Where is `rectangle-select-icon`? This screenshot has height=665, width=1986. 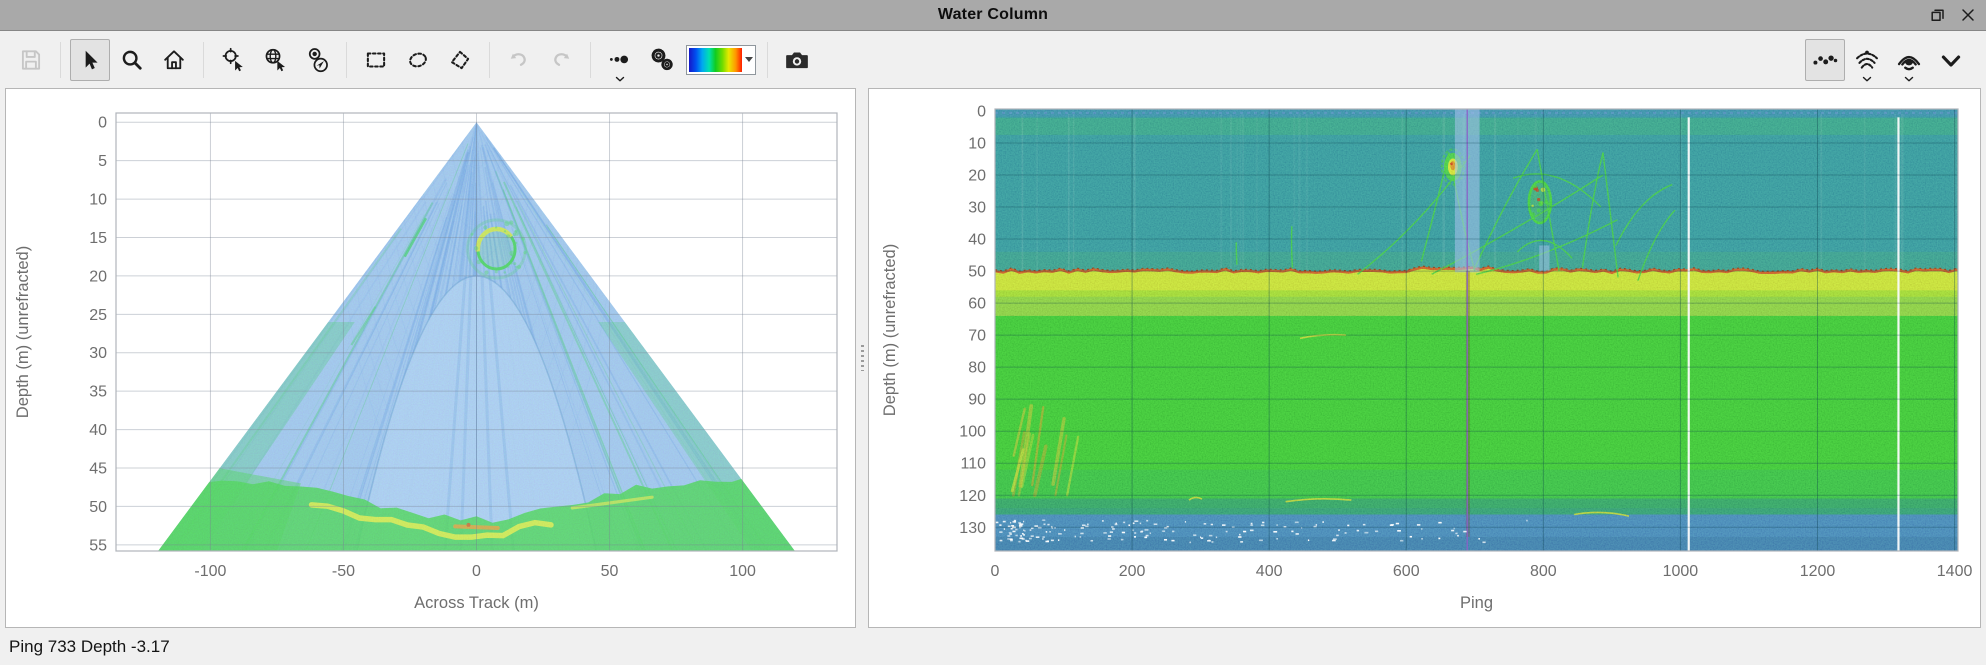
rectangle-select-icon is located at coordinates (376, 59).